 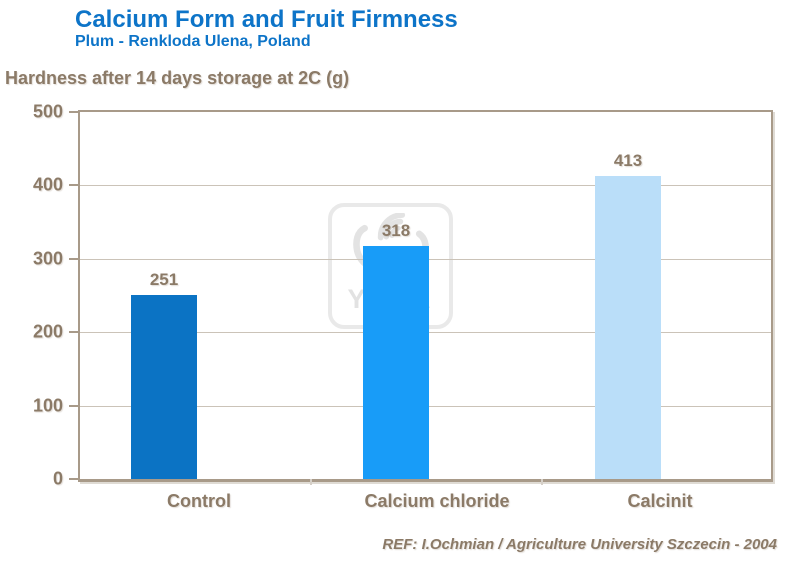 I want to click on bar-group-calcium-chloride: 318, so click(x=396, y=295).